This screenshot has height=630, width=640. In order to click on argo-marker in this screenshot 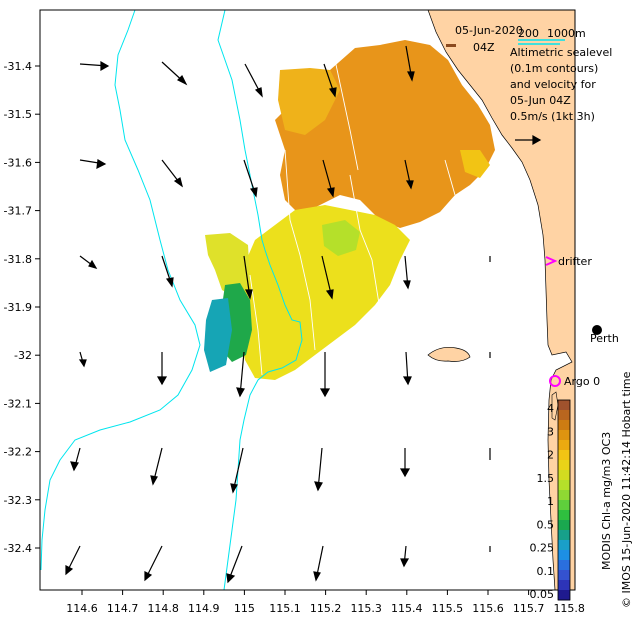, I will do `click(555, 381)`.